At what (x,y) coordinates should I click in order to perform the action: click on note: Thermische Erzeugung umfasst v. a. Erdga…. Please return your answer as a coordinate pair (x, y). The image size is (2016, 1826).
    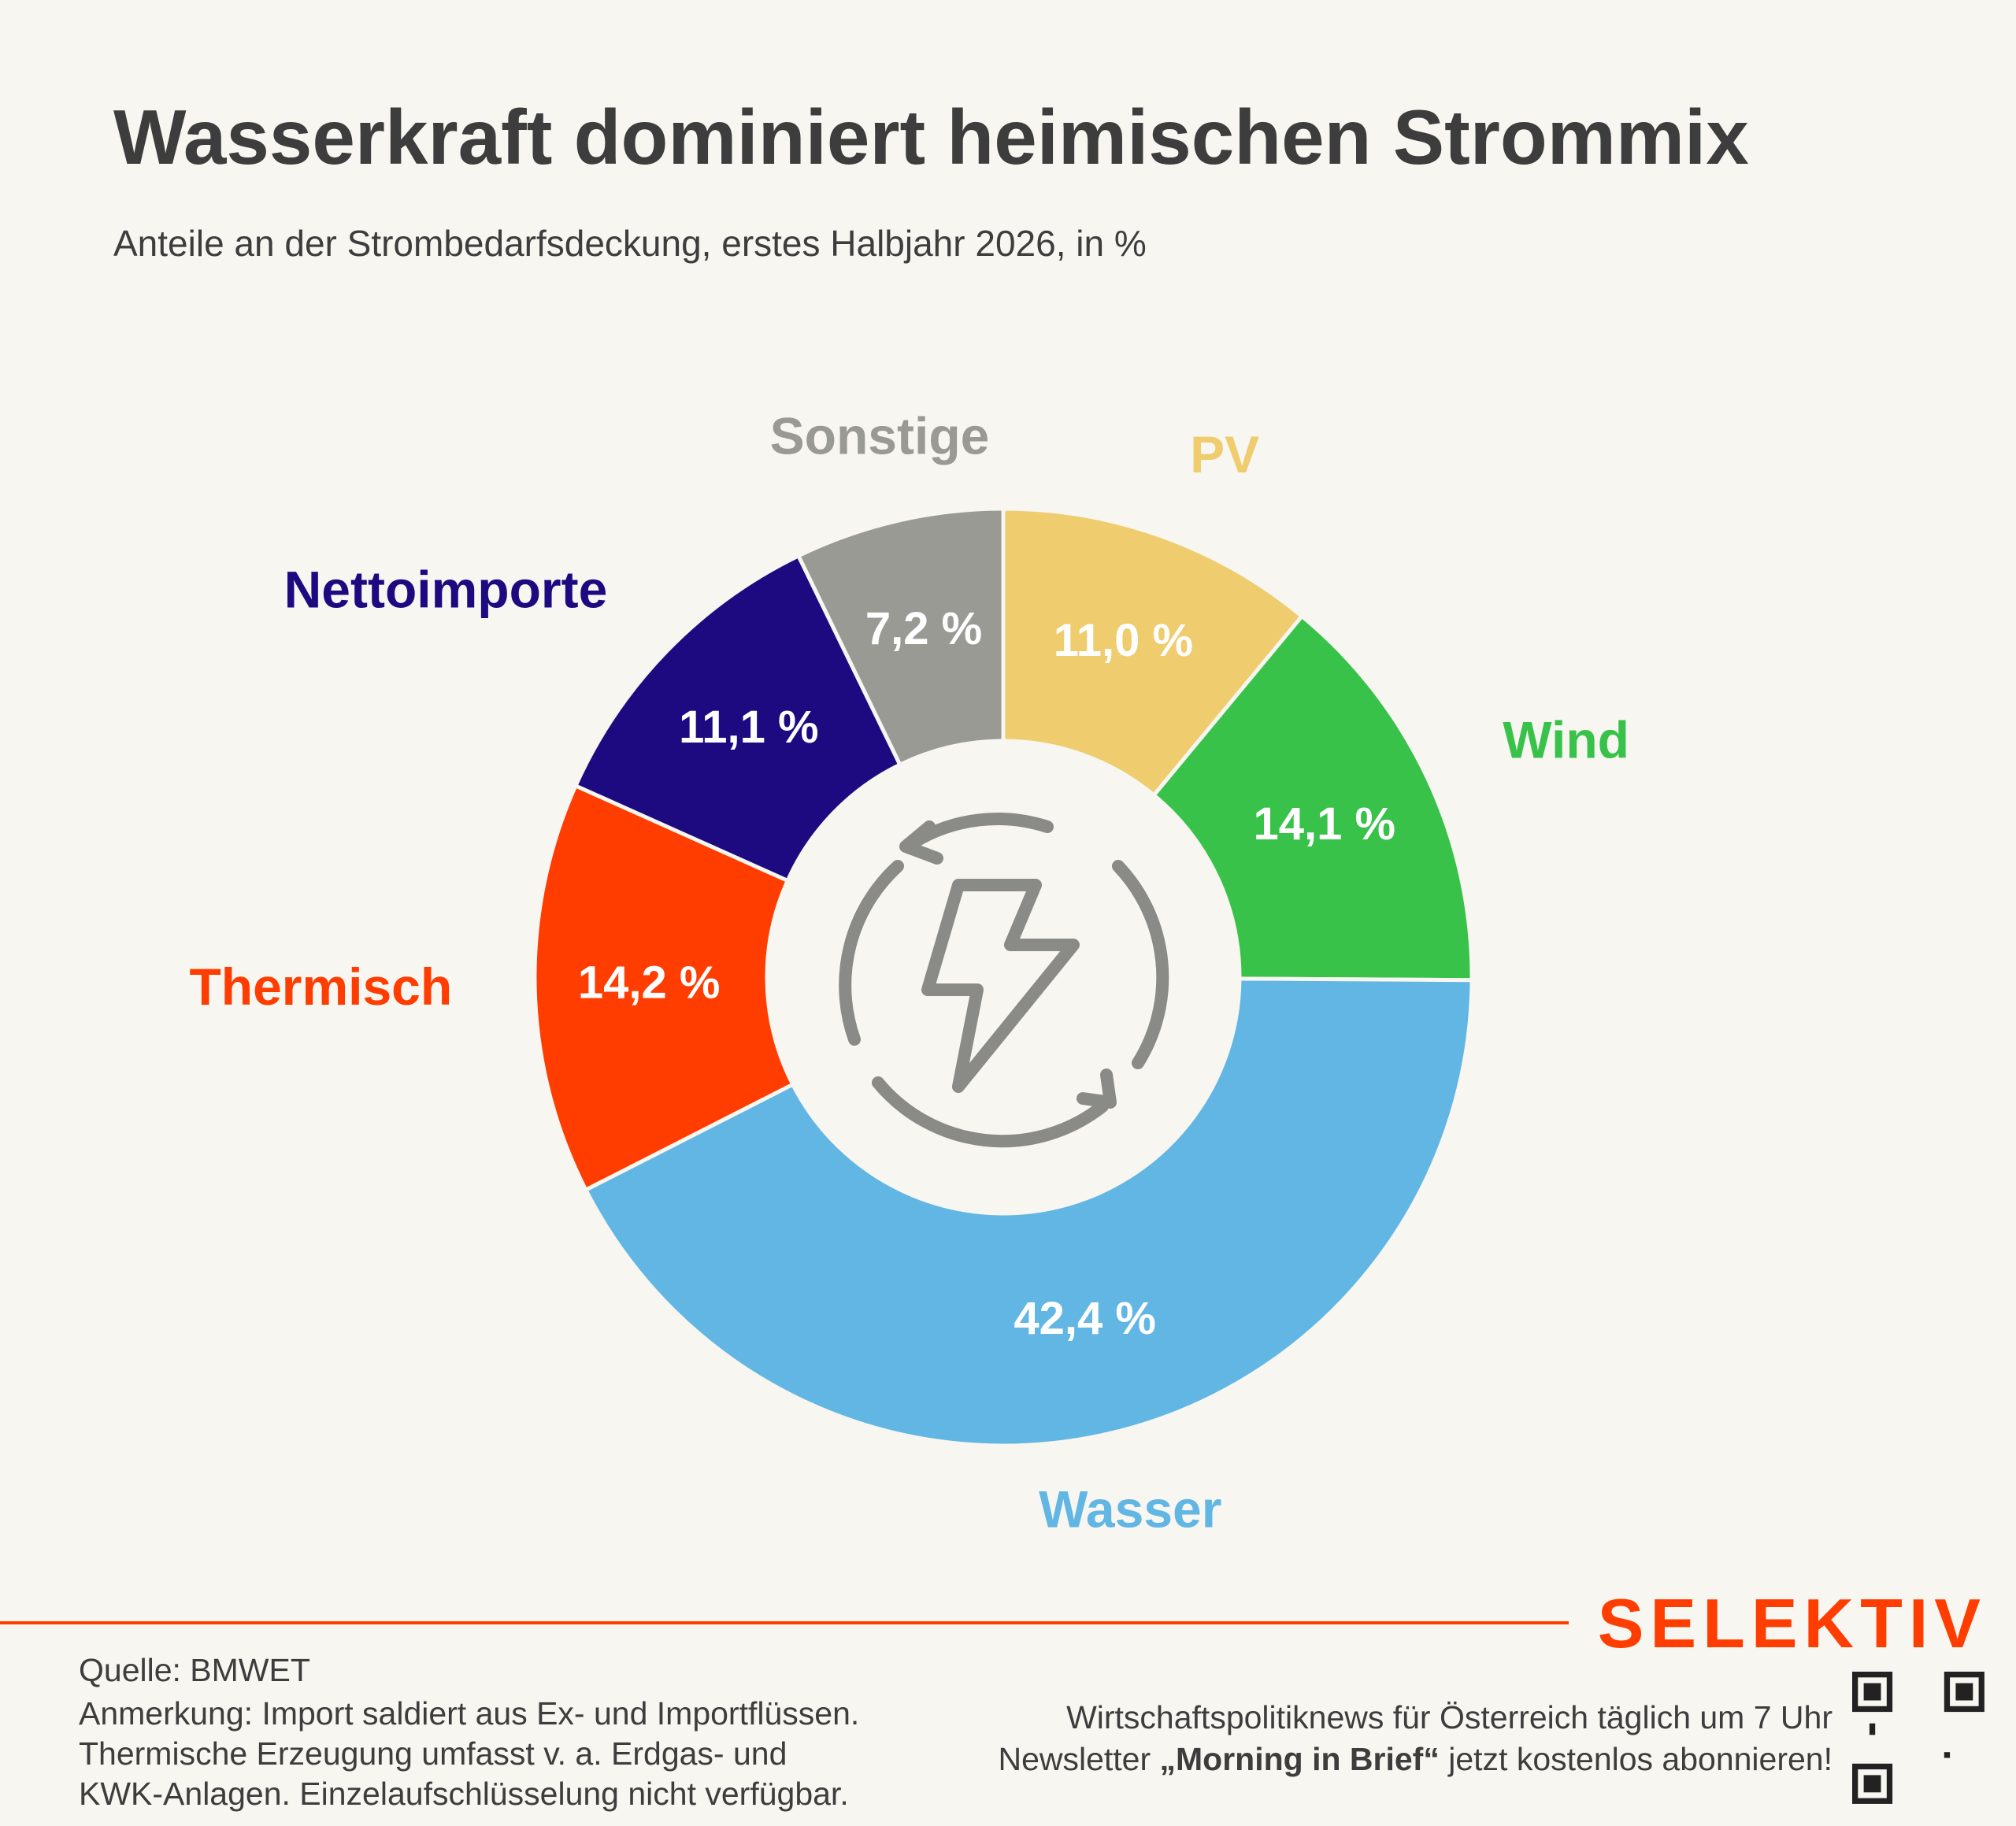
    Looking at the image, I should click on (433, 1753).